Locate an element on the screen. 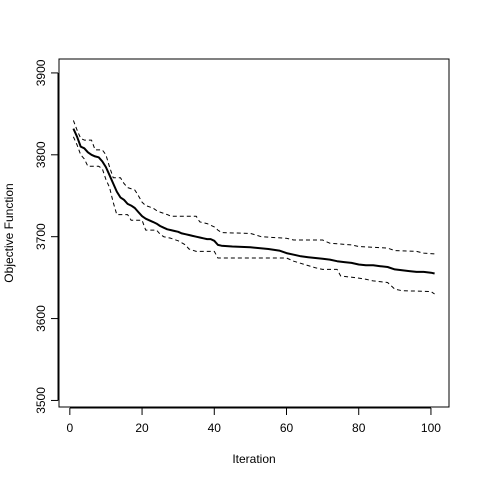 The width and height of the screenshot is (480, 480). x-tick-label: 20 is located at coordinates (142, 428).